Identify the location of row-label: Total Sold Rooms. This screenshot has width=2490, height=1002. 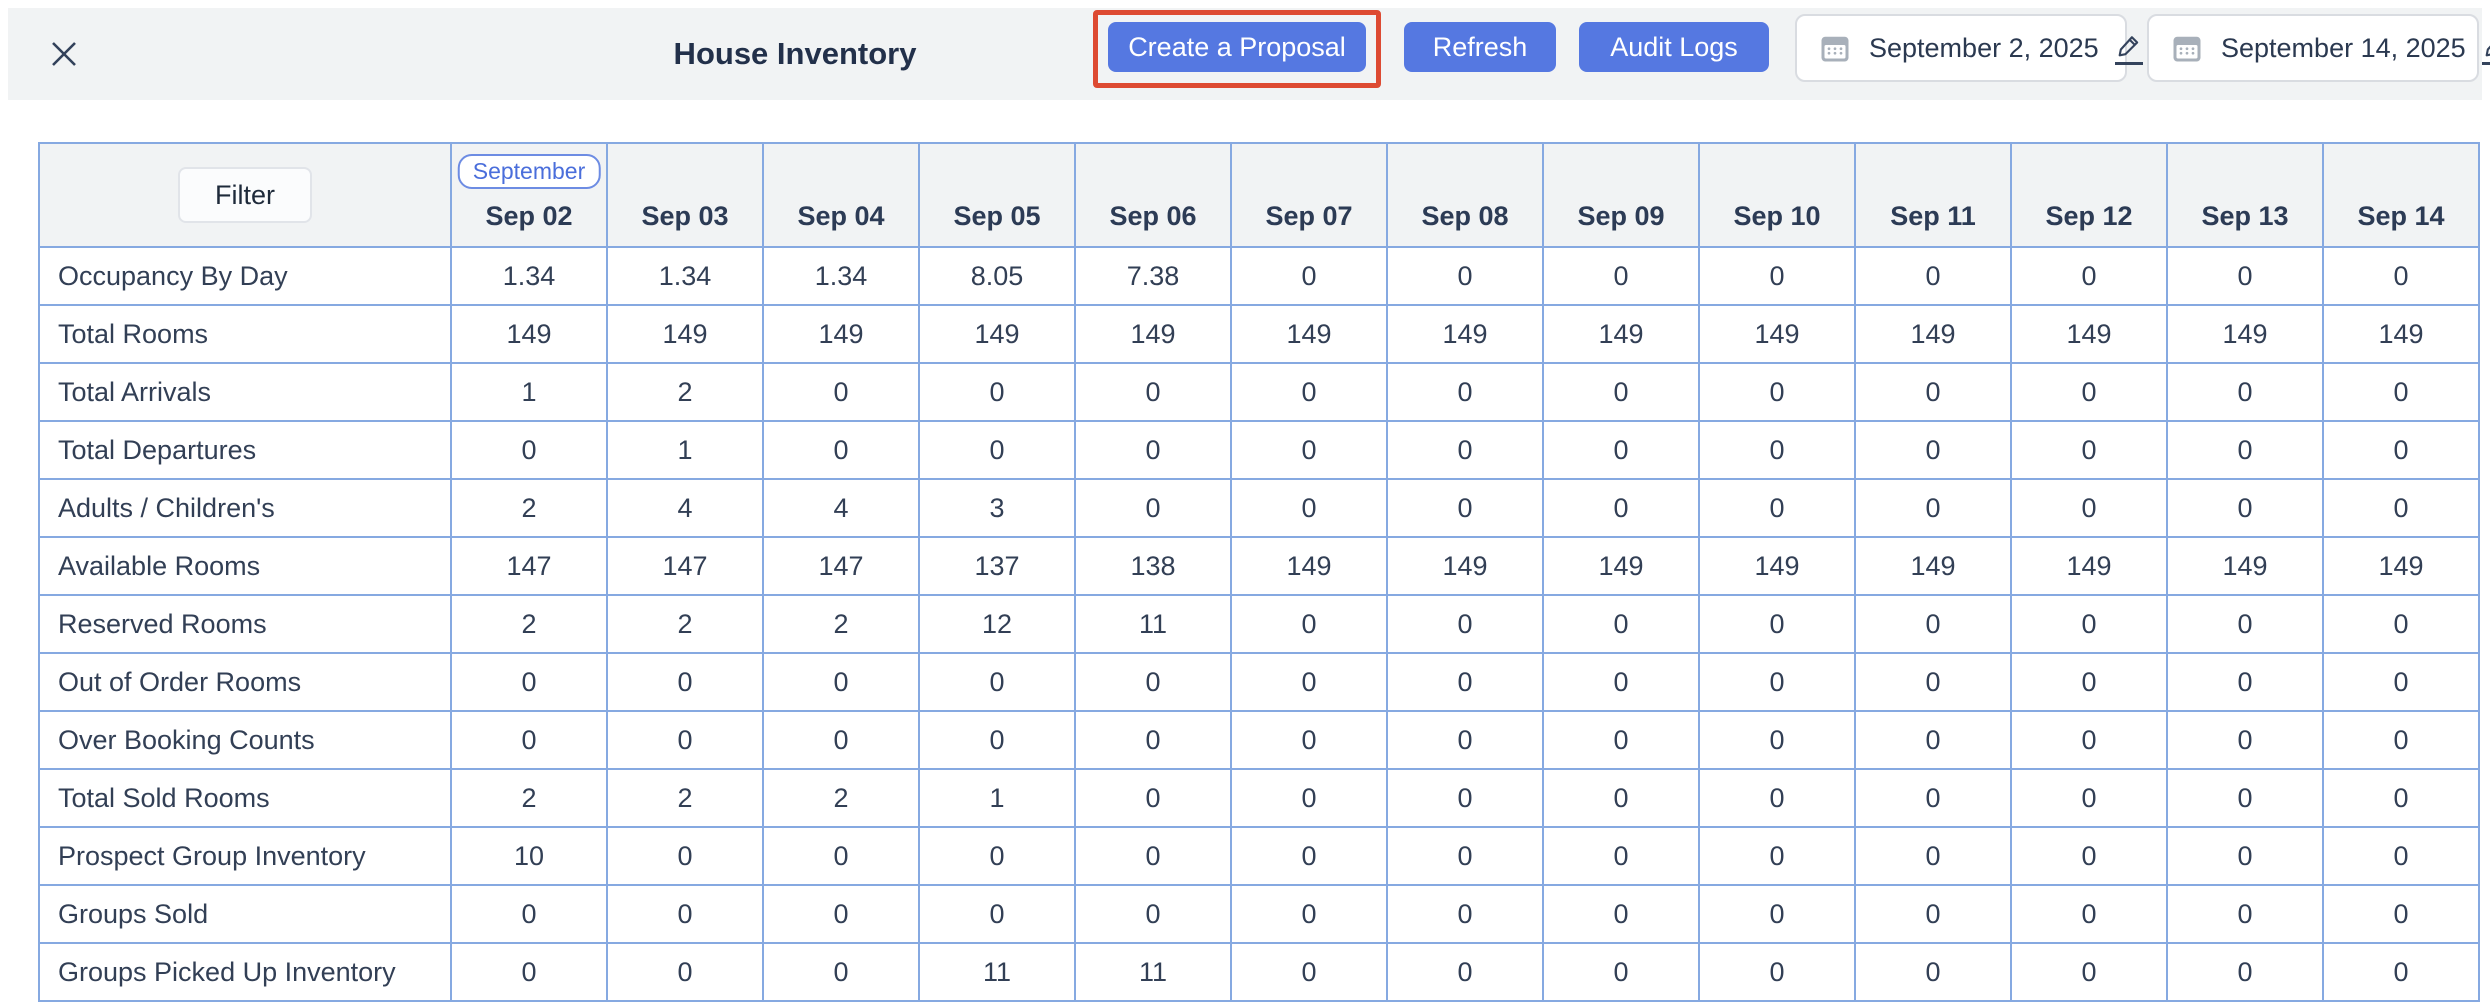
(245, 798).